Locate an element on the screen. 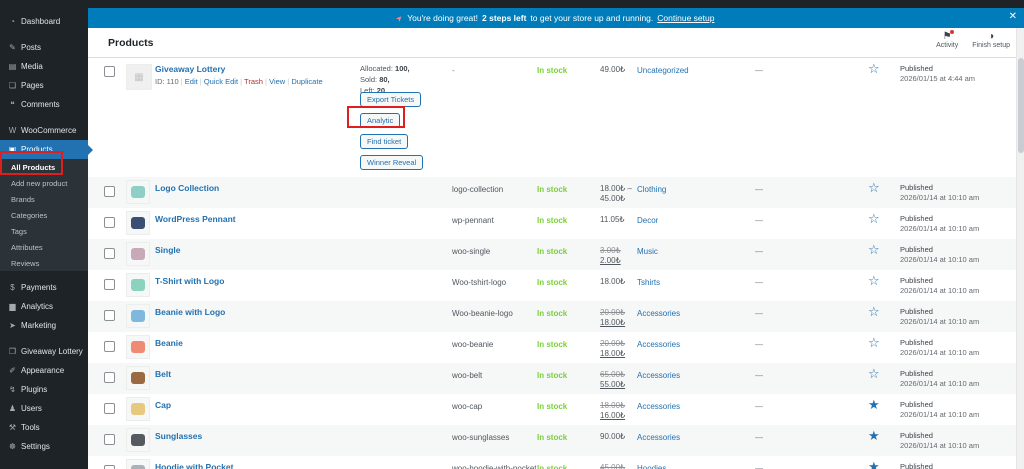 The height and width of the screenshot is (469, 1024). find-ticket-button: Find ticket is located at coordinates (384, 141).